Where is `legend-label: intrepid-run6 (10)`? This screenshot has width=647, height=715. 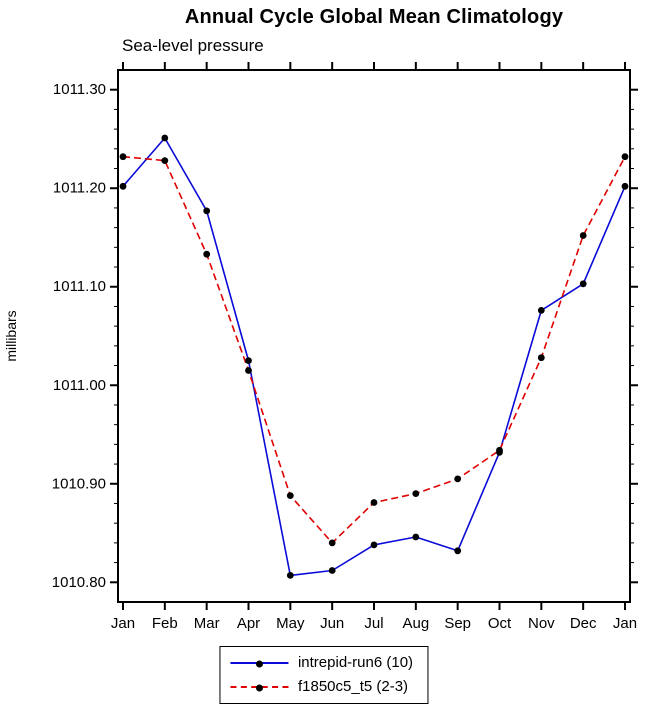
legend-label: intrepid-run6 (10) is located at coordinates (355, 662).